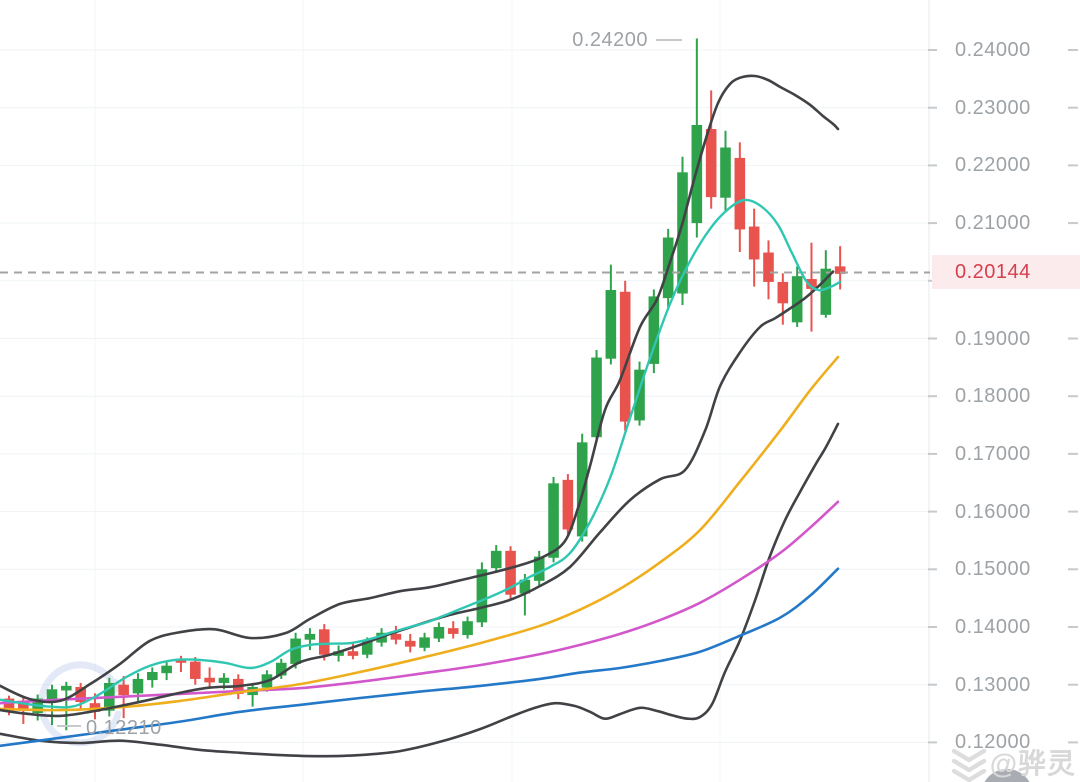  Describe the element at coordinates (993, 165) in the screenshot. I see `price-axis-label: 0.22000` at that location.